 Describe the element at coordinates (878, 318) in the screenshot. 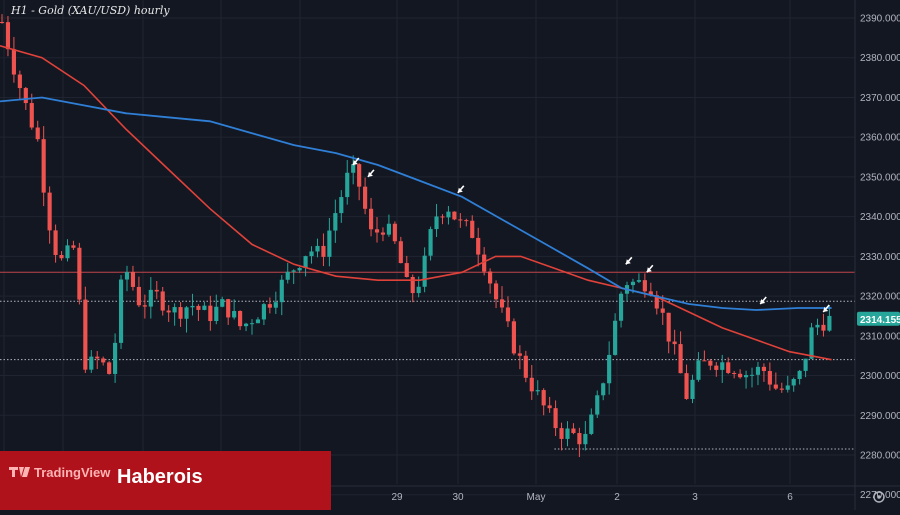

I see `current-price-badge: 2314.155` at that location.